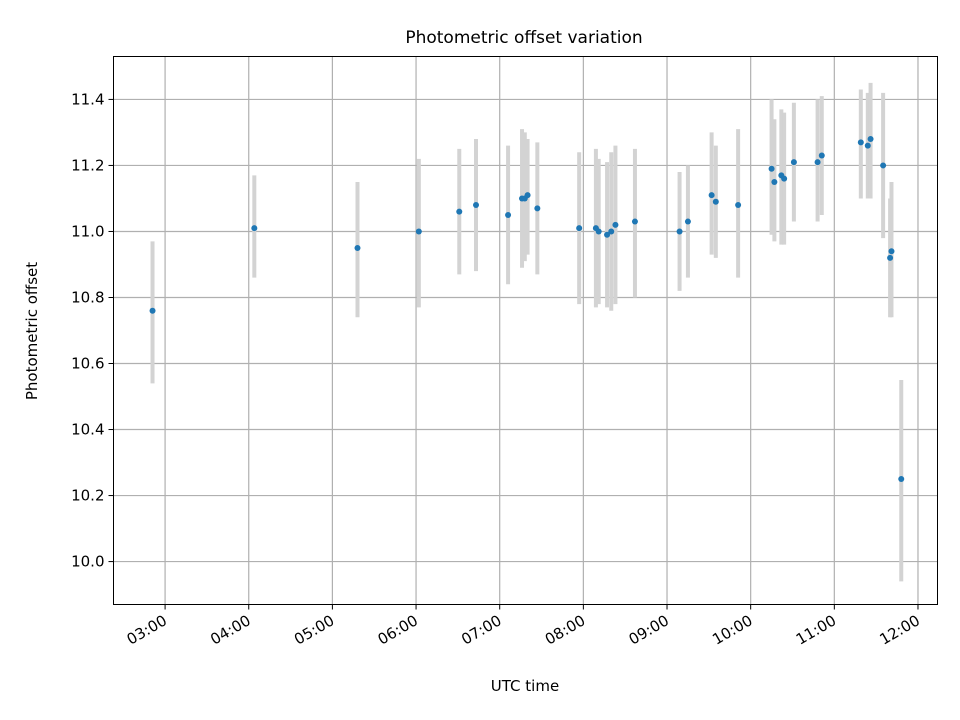  I want to click on y-tick-label: 11.4, so click(87, 99).